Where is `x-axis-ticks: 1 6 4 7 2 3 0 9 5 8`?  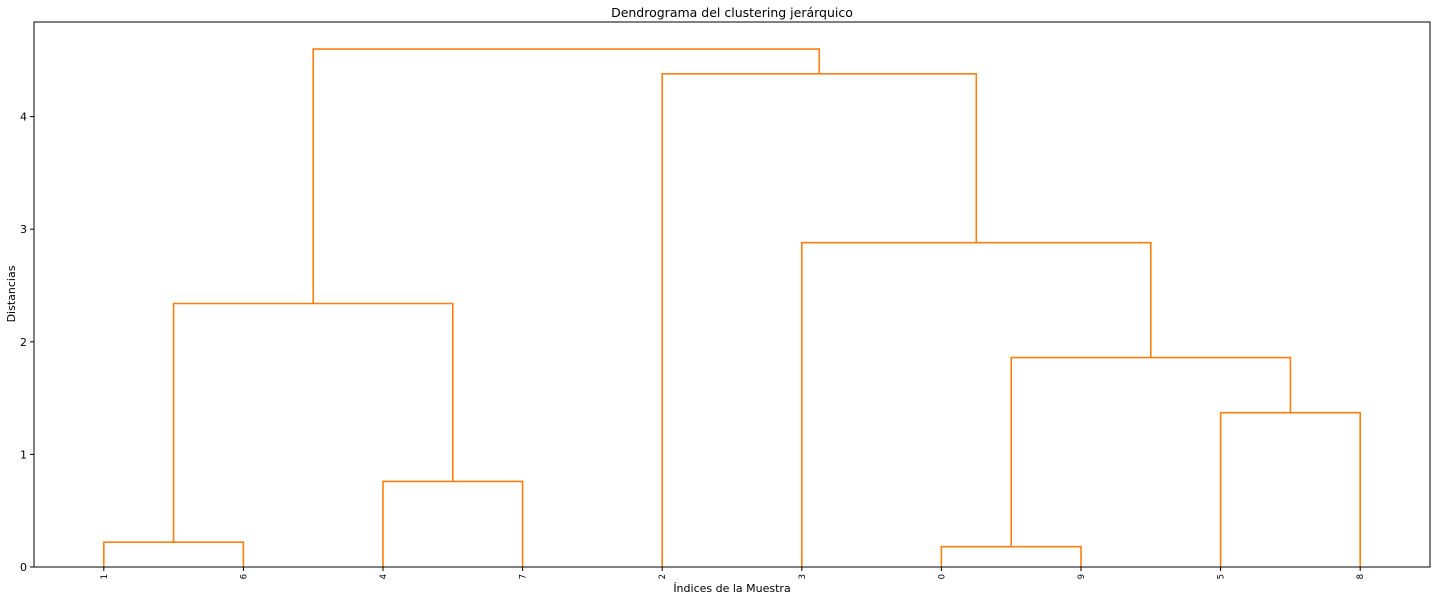 x-axis-ticks: 1 6 4 7 2 3 0 9 5 8 is located at coordinates (733, 573).